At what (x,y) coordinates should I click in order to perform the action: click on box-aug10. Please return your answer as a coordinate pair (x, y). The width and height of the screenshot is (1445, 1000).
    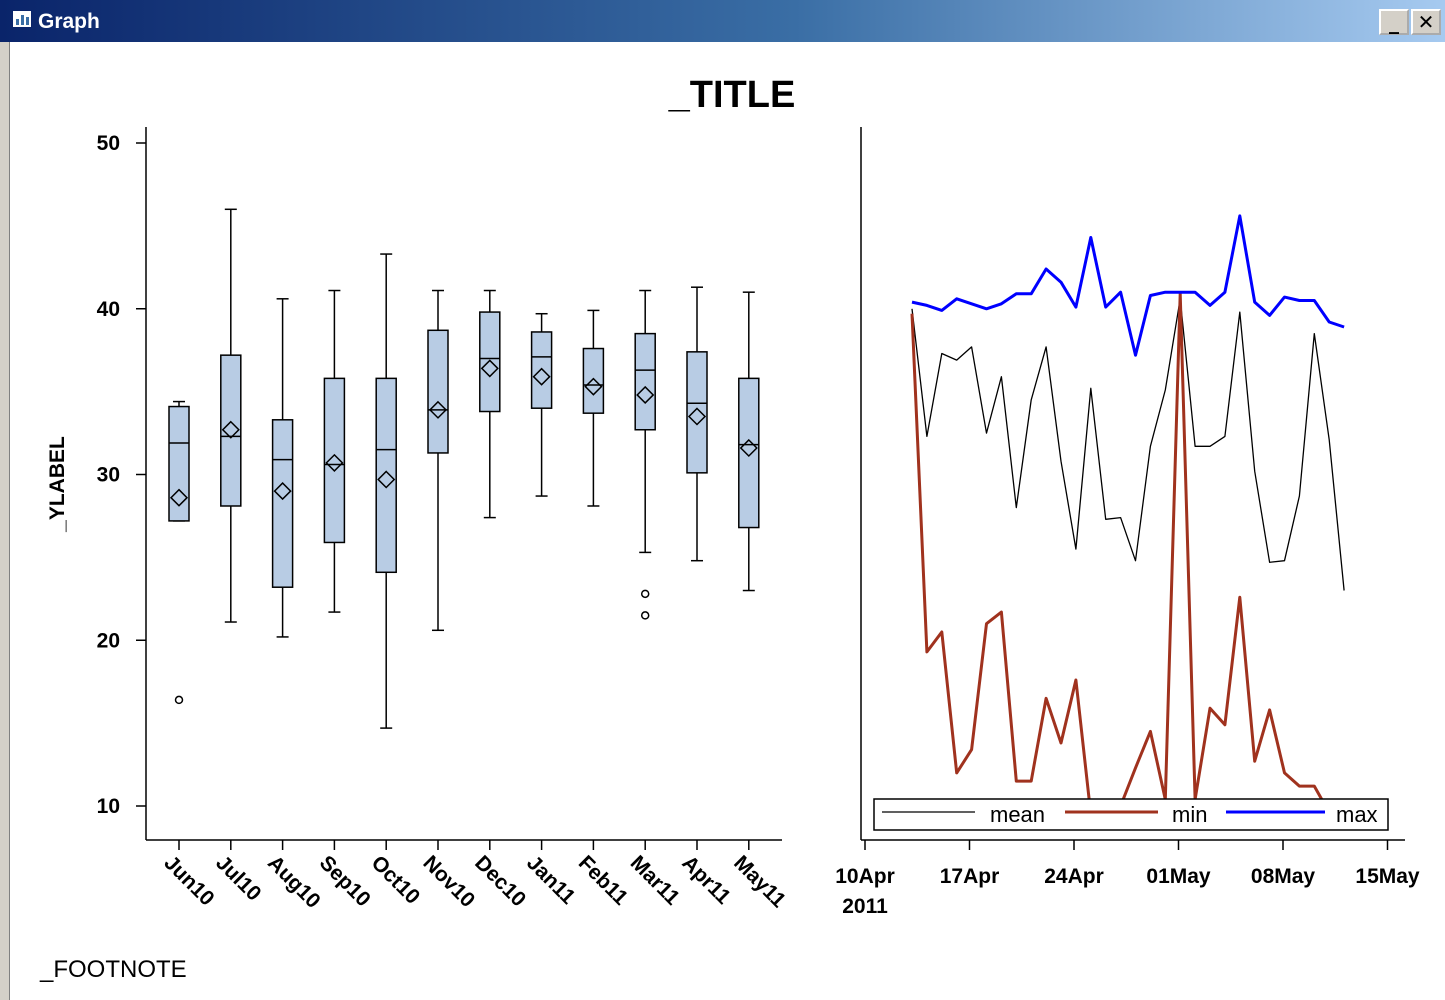
    Looking at the image, I should click on (282, 468).